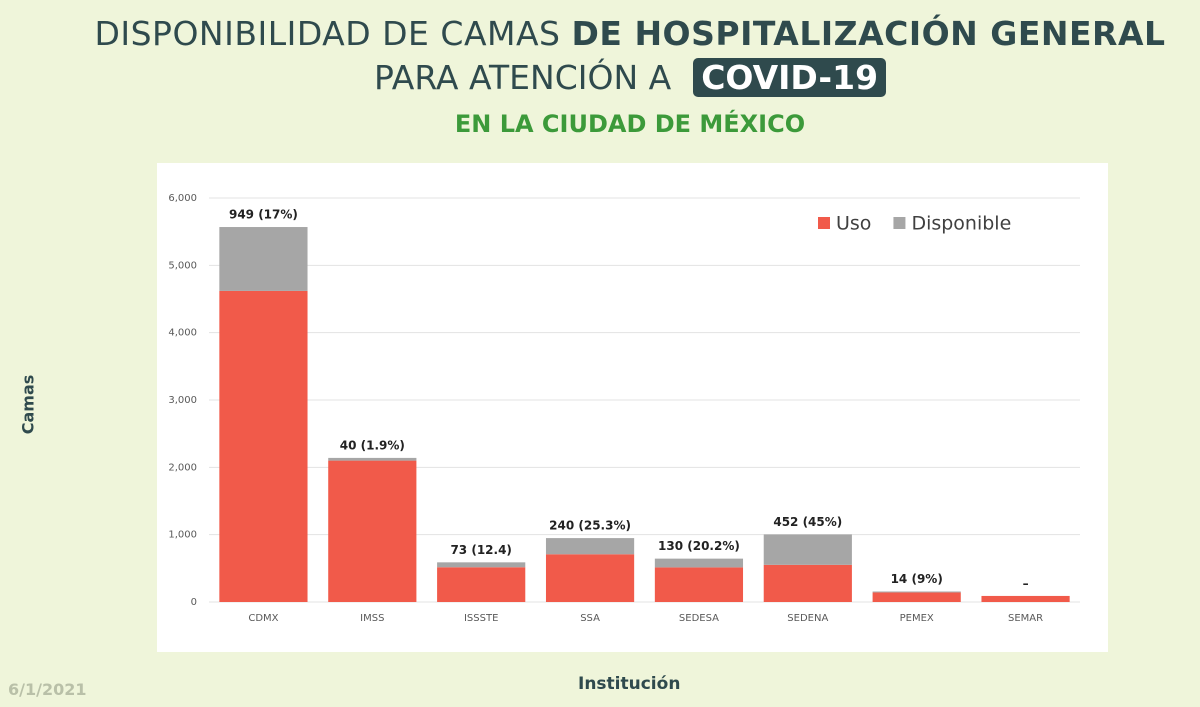  What do you see at coordinates (372, 618) in the screenshot?
I see `x-tick-label: IMSS` at bounding box center [372, 618].